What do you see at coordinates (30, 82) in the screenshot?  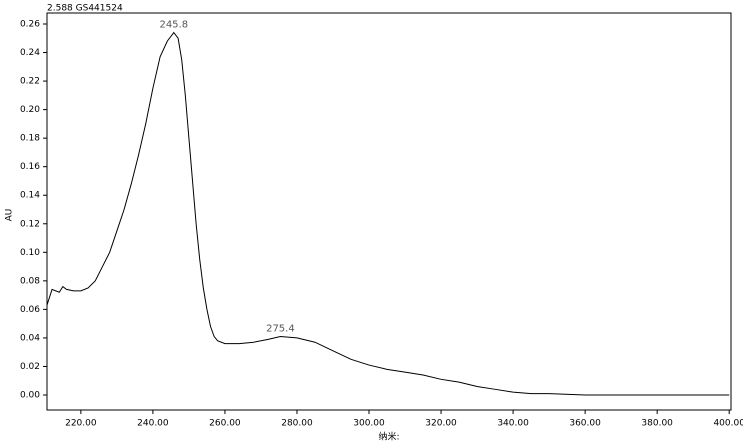 I see `y-tick-label: 0.22` at bounding box center [30, 82].